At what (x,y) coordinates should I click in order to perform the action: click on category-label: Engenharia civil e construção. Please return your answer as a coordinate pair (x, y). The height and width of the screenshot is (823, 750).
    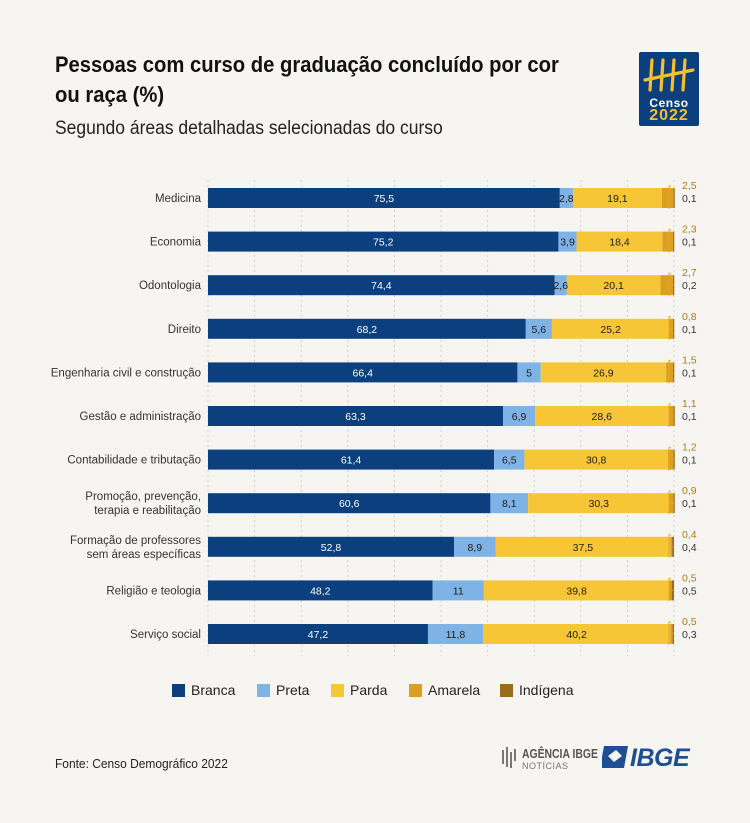
    Looking at the image, I should click on (126, 373).